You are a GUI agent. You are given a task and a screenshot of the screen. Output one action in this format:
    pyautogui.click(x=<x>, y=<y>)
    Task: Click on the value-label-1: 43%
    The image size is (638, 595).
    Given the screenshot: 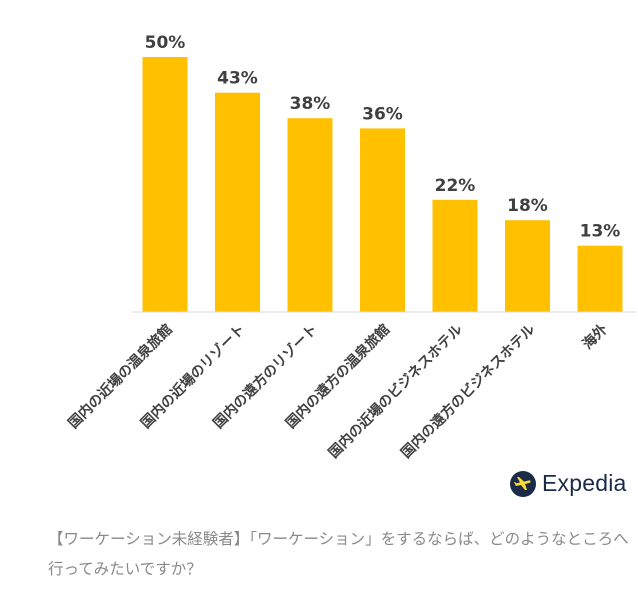 What is the action you would take?
    pyautogui.click(x=237, y=79)
    